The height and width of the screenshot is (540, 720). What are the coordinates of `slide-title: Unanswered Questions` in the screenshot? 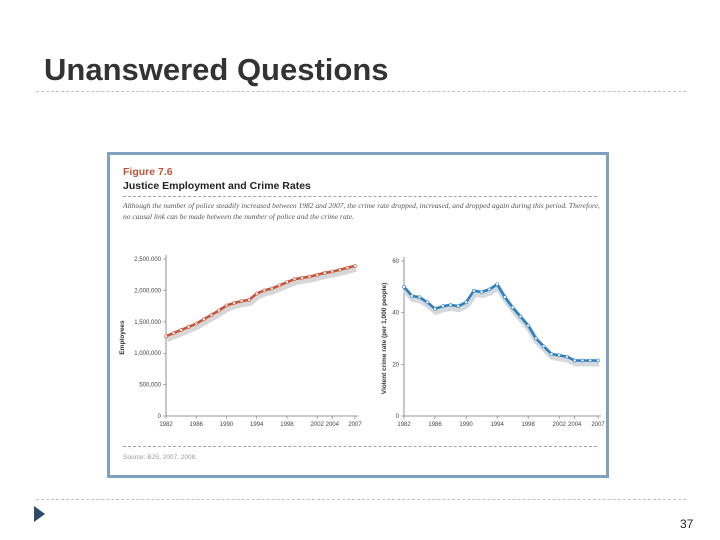 It's located at (216, 69).